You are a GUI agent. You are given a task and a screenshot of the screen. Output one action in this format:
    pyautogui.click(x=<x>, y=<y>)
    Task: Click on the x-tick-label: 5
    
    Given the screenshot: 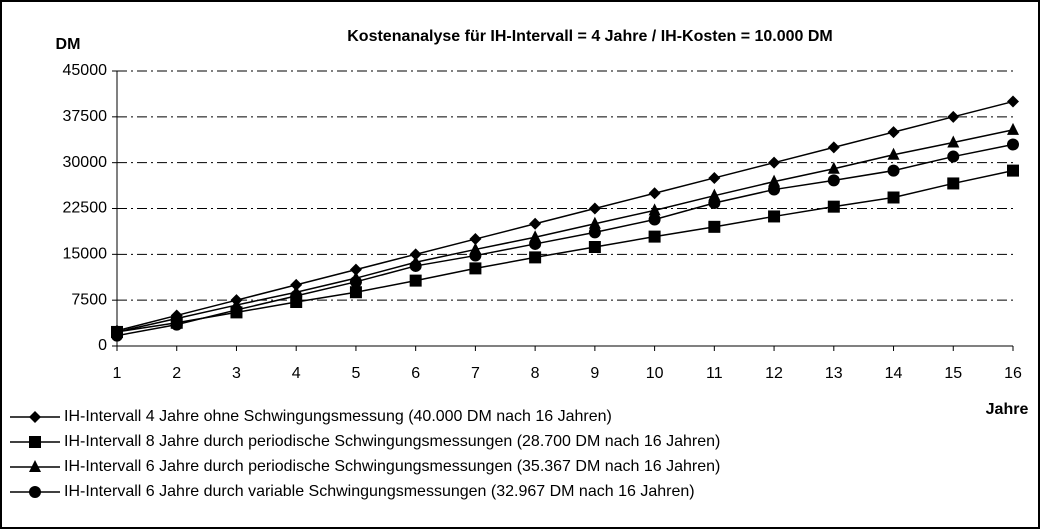 What is the action you would take?
    pyautogui.click(x=355, y=373)
    